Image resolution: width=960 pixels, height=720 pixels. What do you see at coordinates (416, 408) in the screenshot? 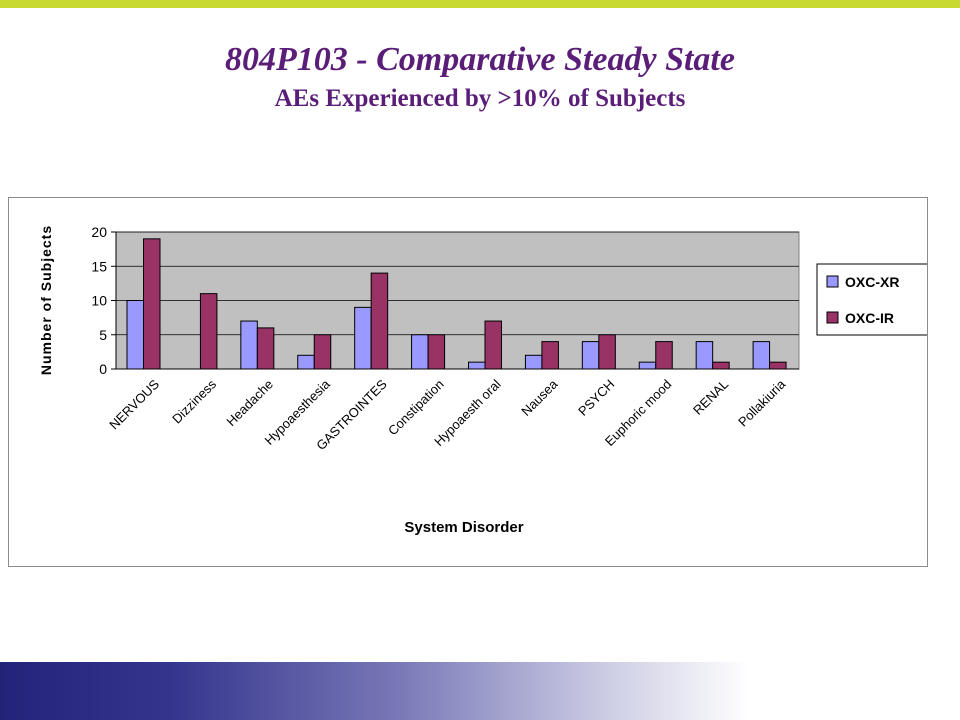
I see `x-tick-label: Constipation` at bounding box center [416, 408].